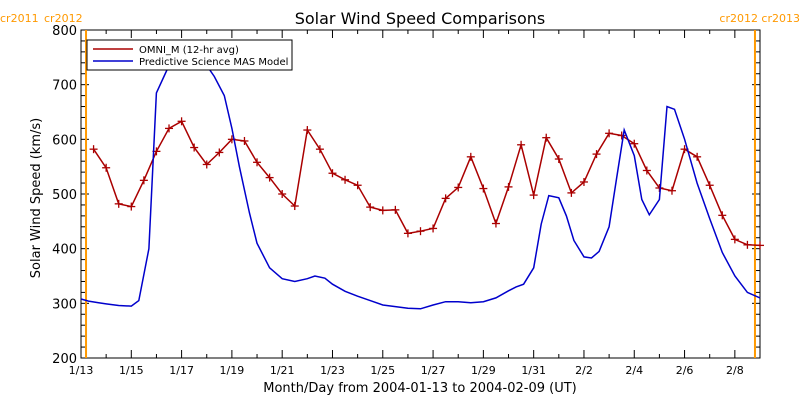 The width and height of the screenshot is (800, 400). I want to click on y-tick-label: 400, so click(64, 250).